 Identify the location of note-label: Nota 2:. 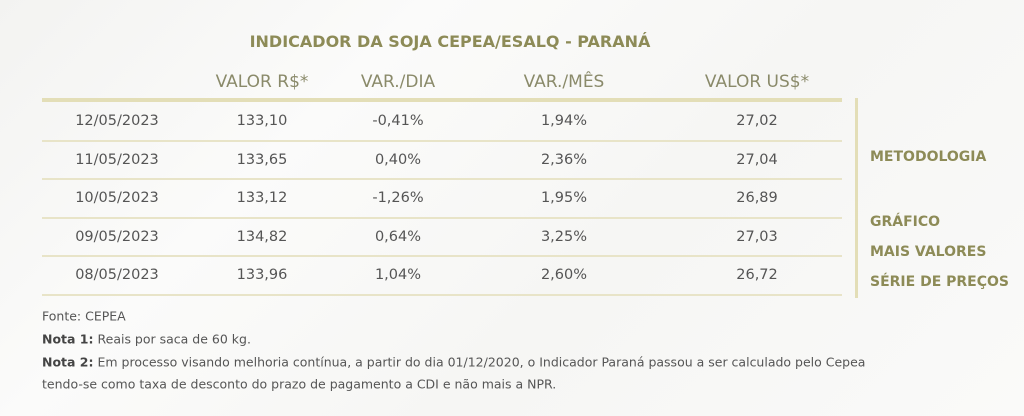
(68, 362).